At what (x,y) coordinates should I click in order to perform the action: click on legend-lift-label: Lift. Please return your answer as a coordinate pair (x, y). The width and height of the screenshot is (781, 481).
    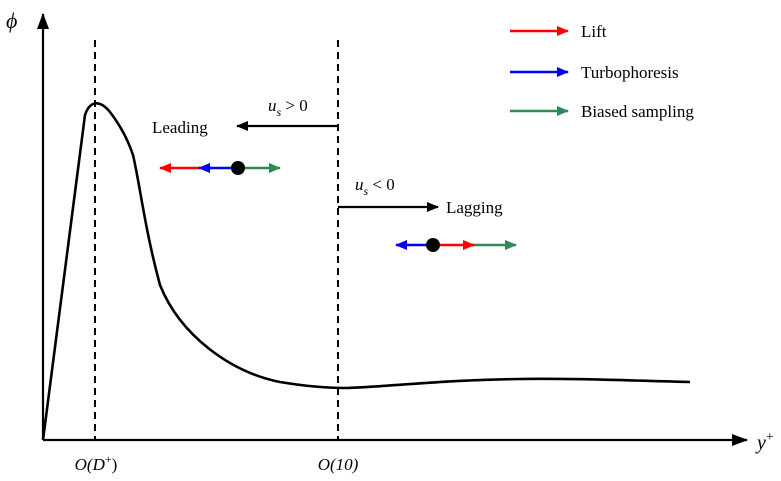
    Looking at the image, I should click on (594, 31).